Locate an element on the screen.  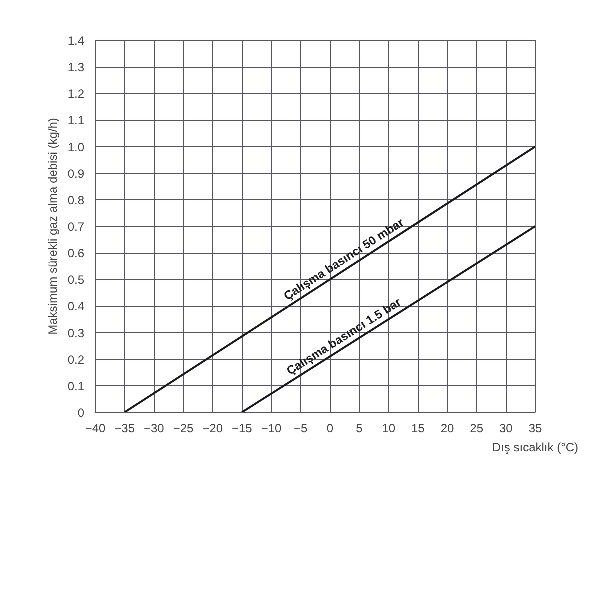
y-tick-label: 0.1 is located at coordinates (76, 386).